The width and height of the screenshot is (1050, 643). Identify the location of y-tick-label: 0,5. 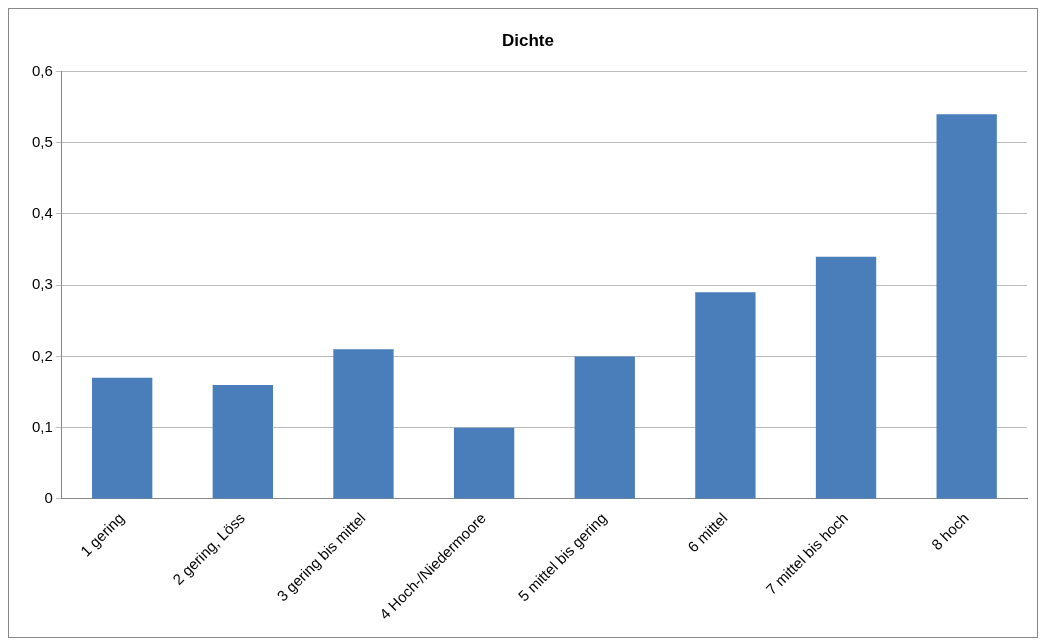
(42, 141).